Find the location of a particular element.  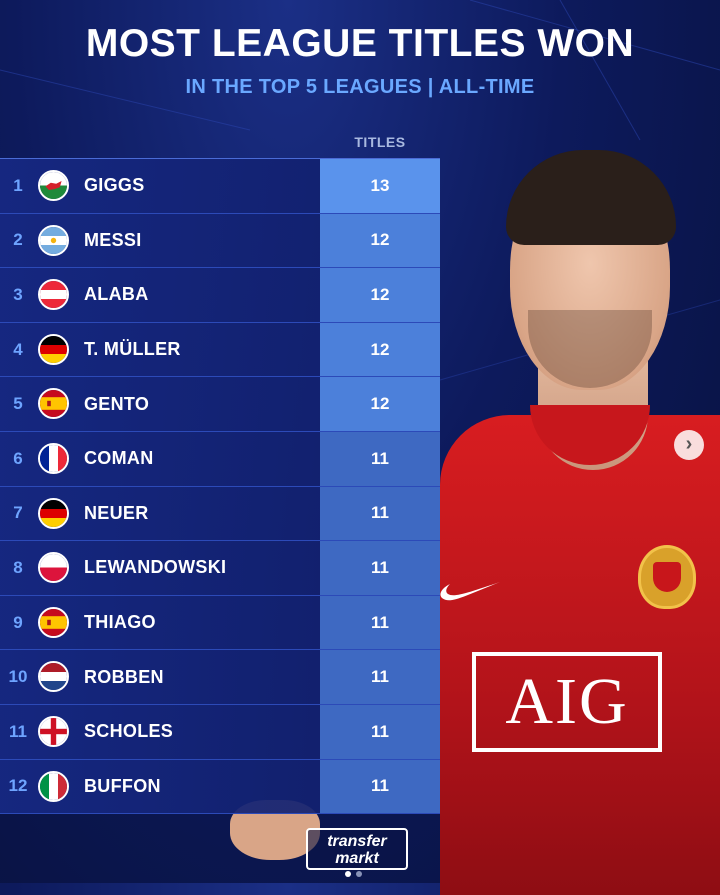

table-row: 3 ALABA 12 is located at coordinates (220, 295).